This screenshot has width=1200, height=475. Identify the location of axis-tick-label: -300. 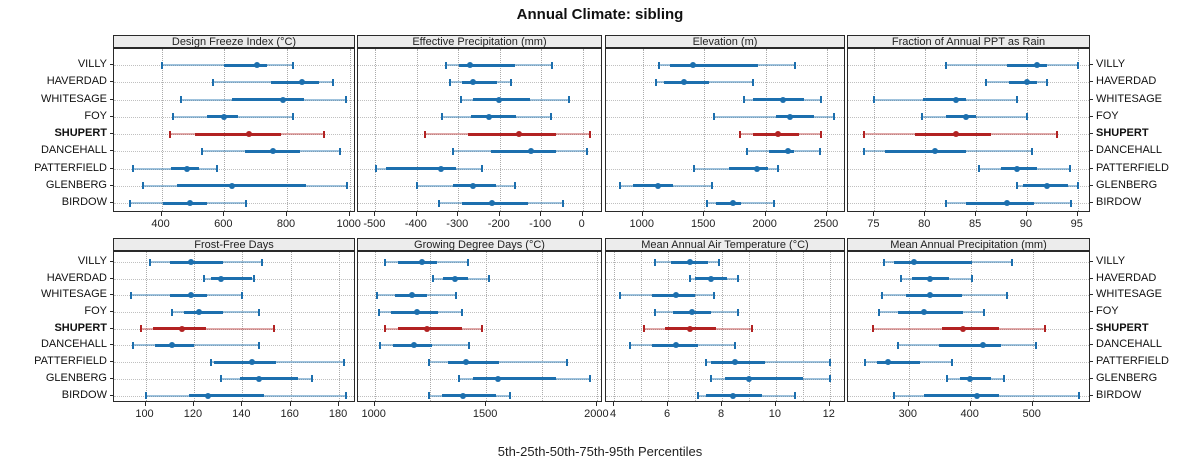
(457, 224).